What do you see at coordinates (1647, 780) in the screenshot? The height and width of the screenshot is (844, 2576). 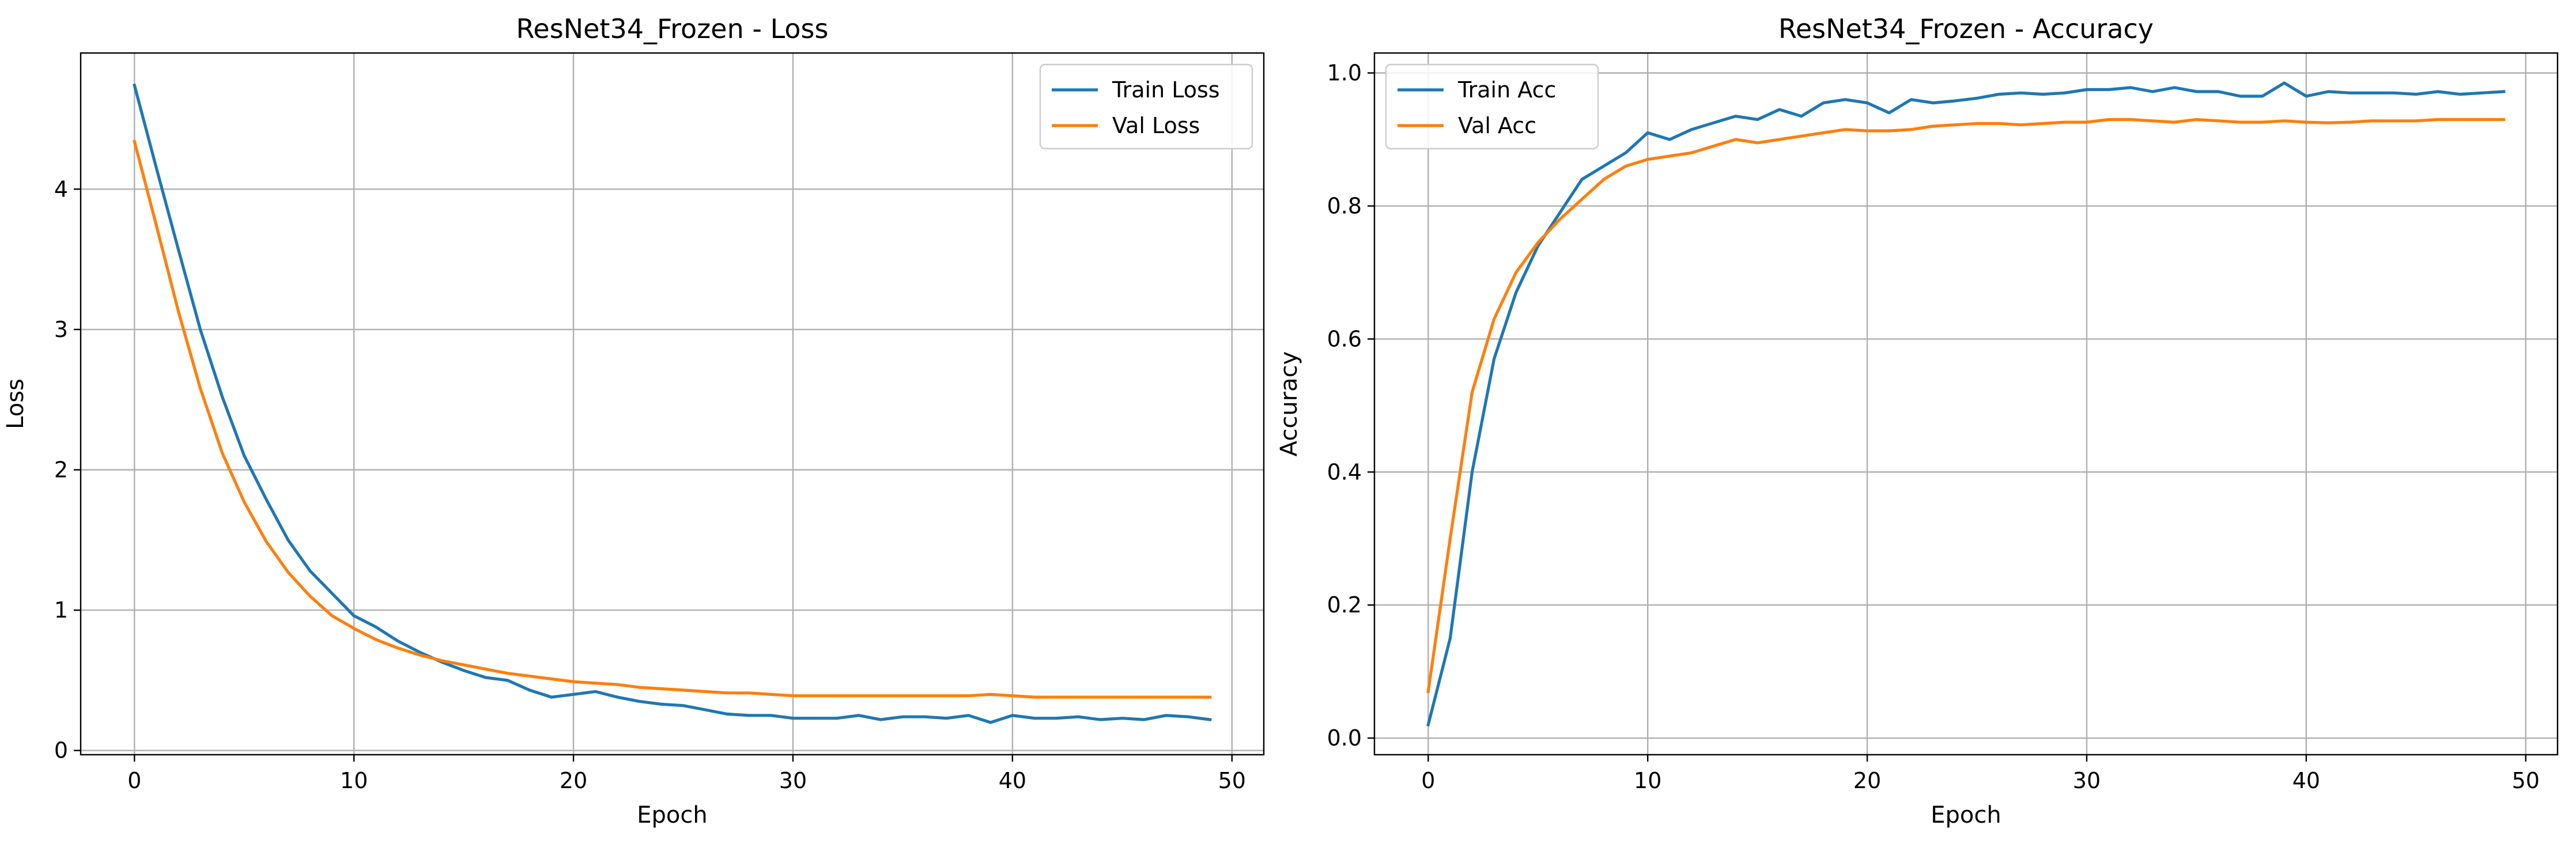 I see `accuracy-tick-label-x: 10` at bounding box center [1647, 780].